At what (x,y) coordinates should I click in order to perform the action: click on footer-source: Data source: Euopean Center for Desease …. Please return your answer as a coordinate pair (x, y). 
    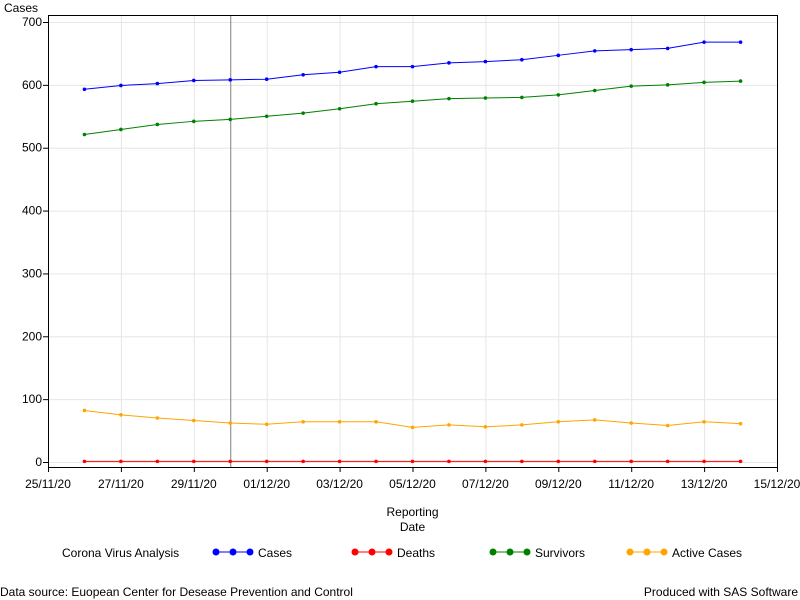
    Looking at the image, I should click on (176, 592).